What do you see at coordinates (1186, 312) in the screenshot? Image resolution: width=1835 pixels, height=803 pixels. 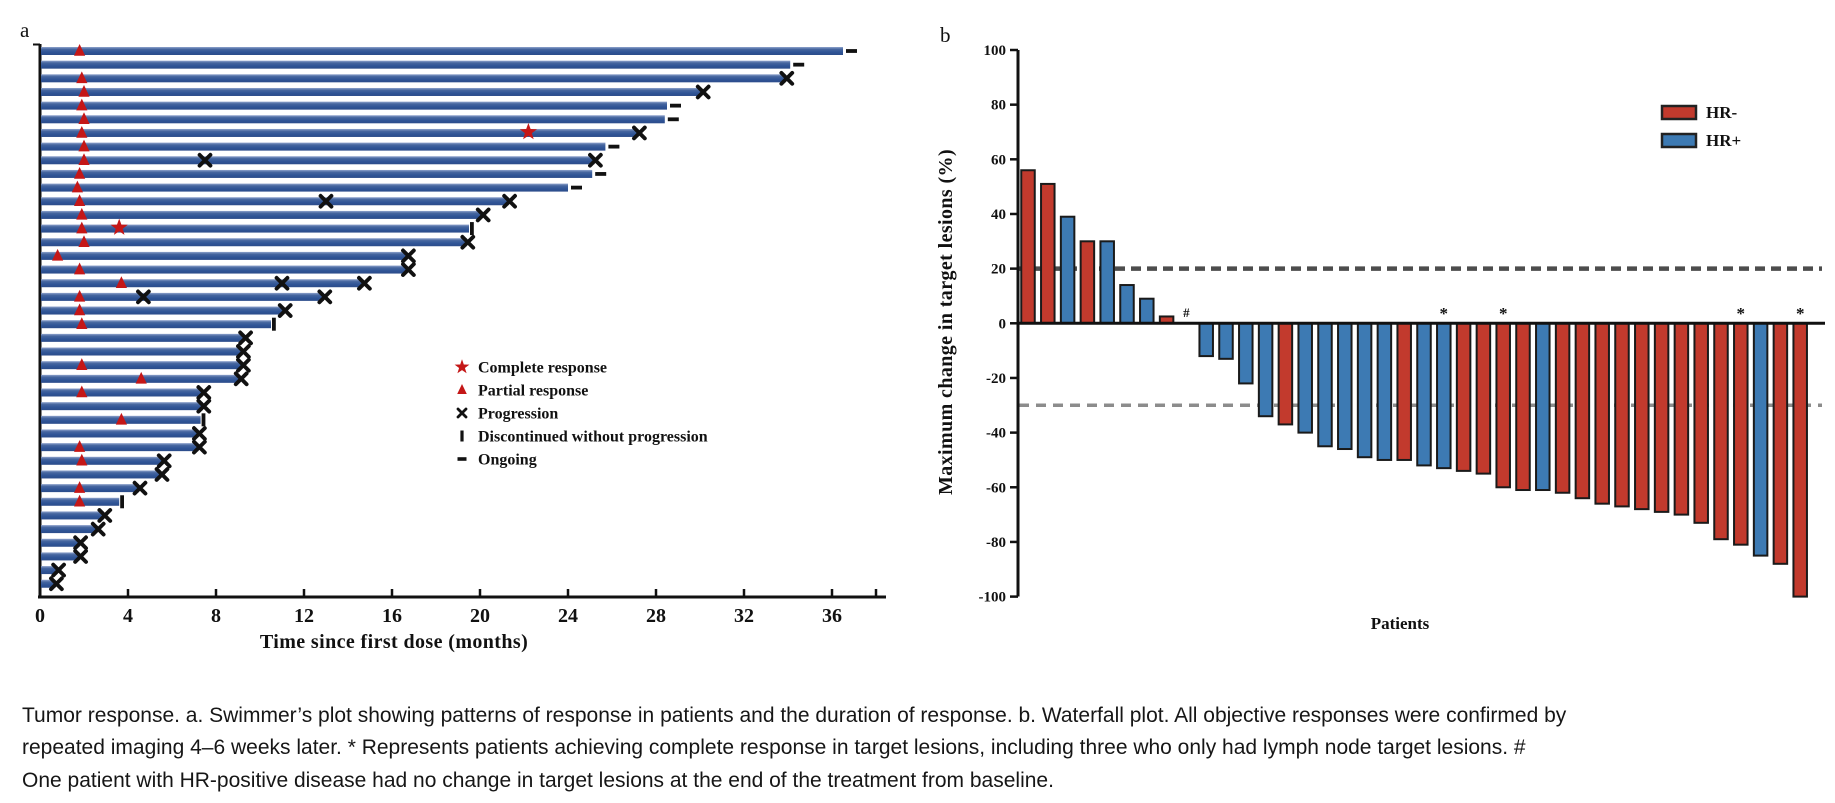 I see `no-change-hash-marker: #` at bounding box center [1186, 312].